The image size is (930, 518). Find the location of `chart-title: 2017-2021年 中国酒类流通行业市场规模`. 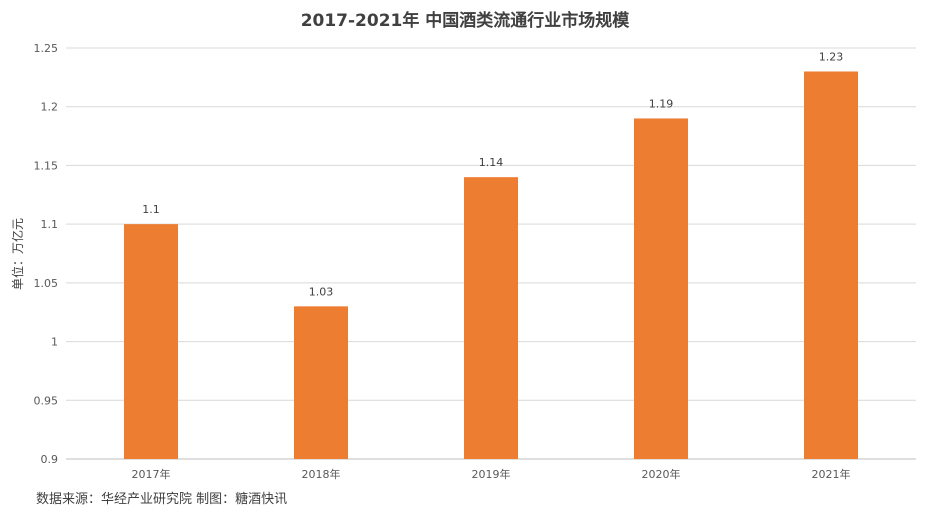

chart-title: 2017-2021年 中国酒类流通行业市场规模 is located at coordinates (465, 21).